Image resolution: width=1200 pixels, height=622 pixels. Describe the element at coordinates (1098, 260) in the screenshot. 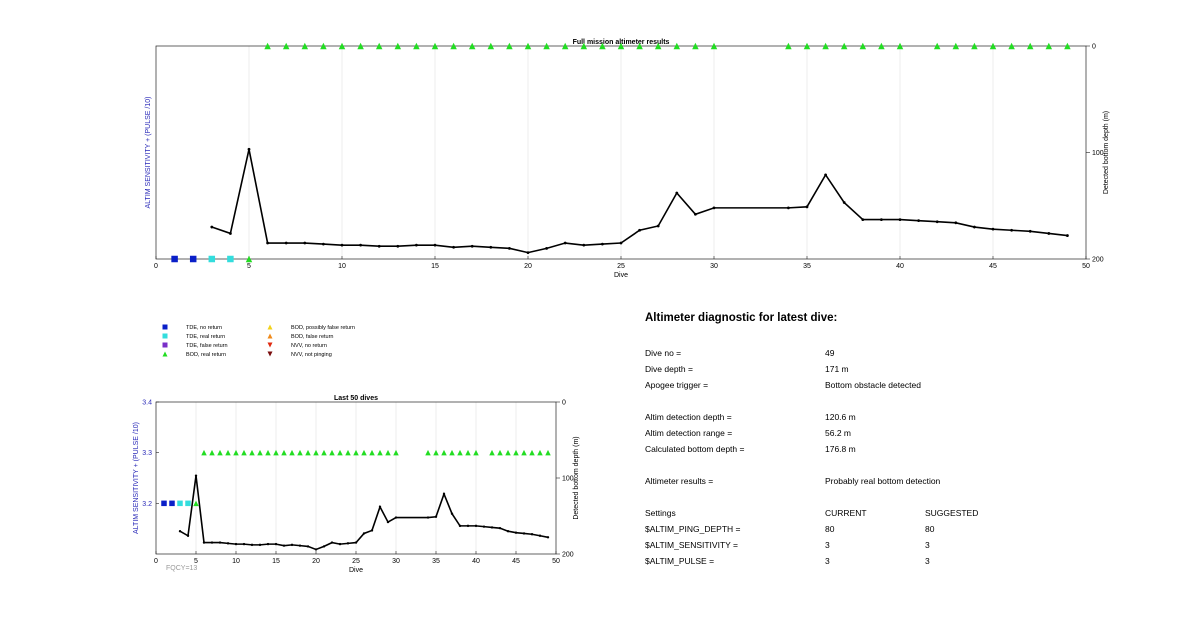

I see `y2-tick-label: 200` at that location.